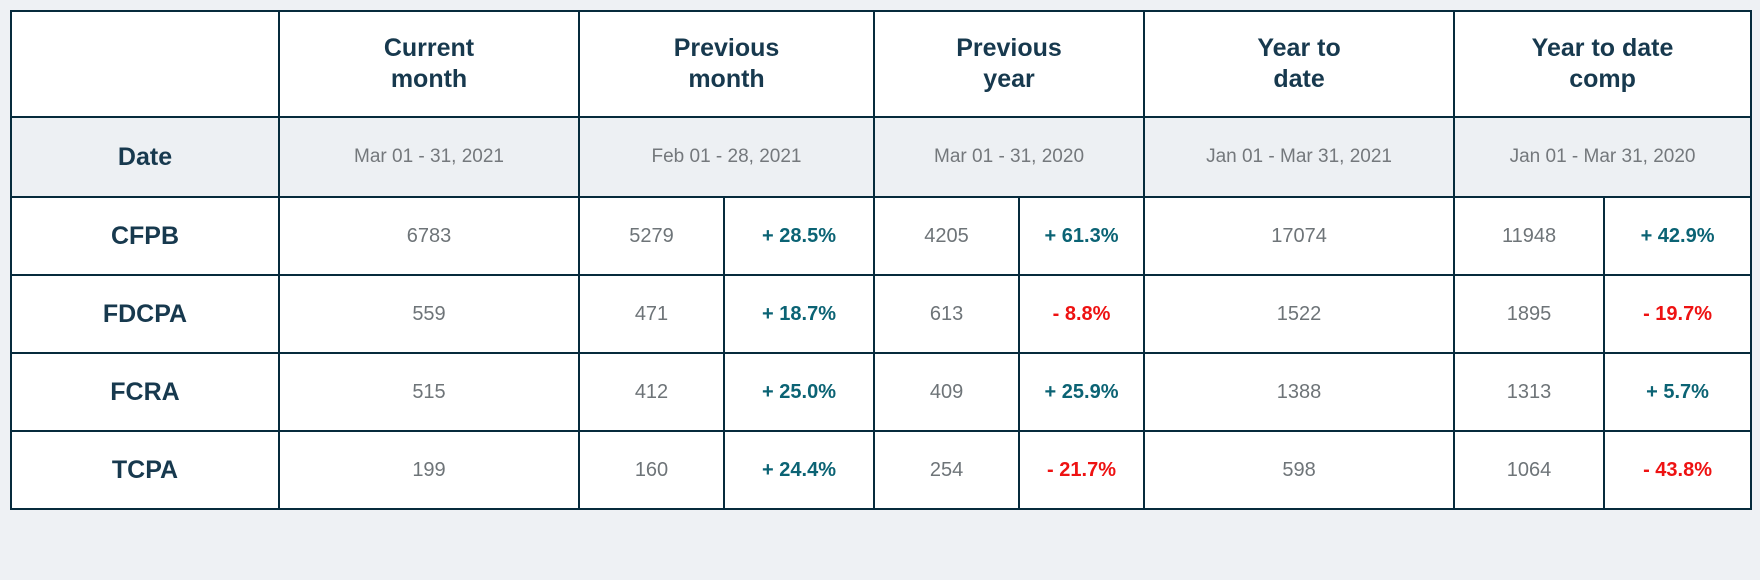 This screenshot has width=1760, height=580. I want to click on tcpa-previous-month-change: + 24.4%, so click(799, 470).